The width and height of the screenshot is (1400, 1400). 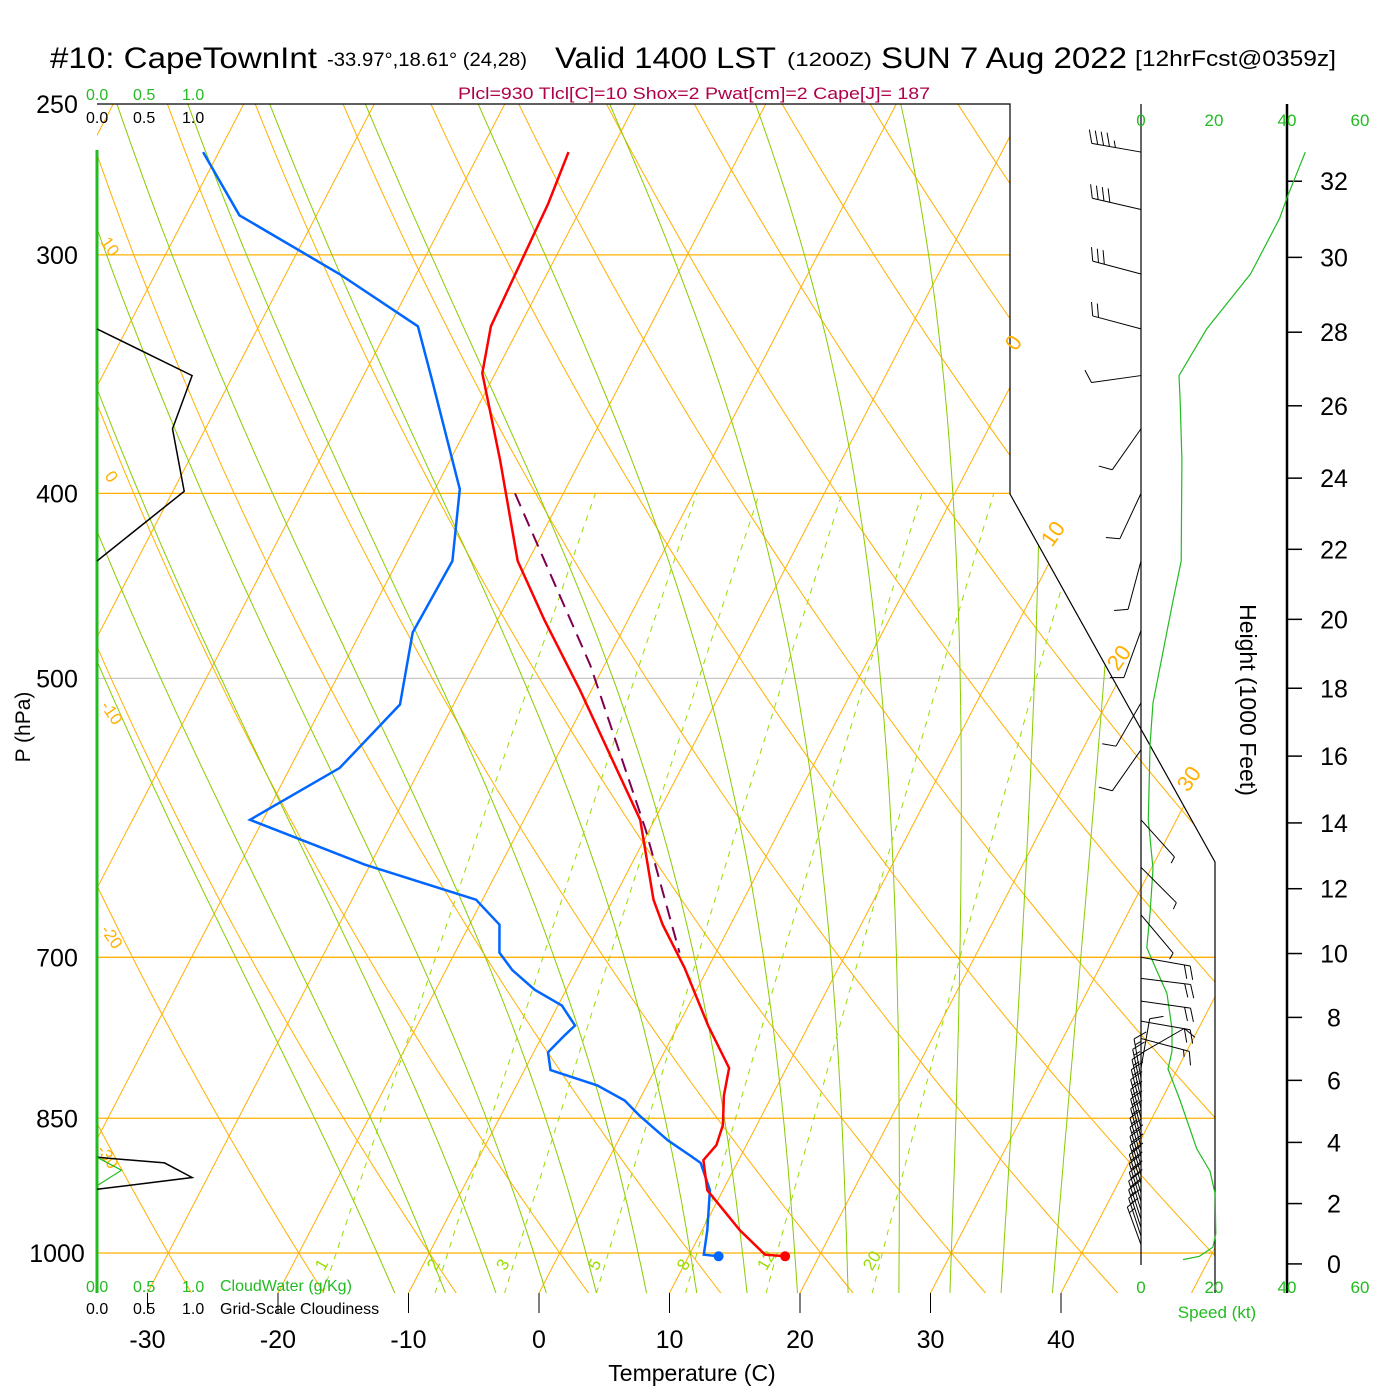 What do you see at coordinates (193, 118) in the screenshot?
I see `cloudiness-tick: 1.0` at bounding box center [193, 118].